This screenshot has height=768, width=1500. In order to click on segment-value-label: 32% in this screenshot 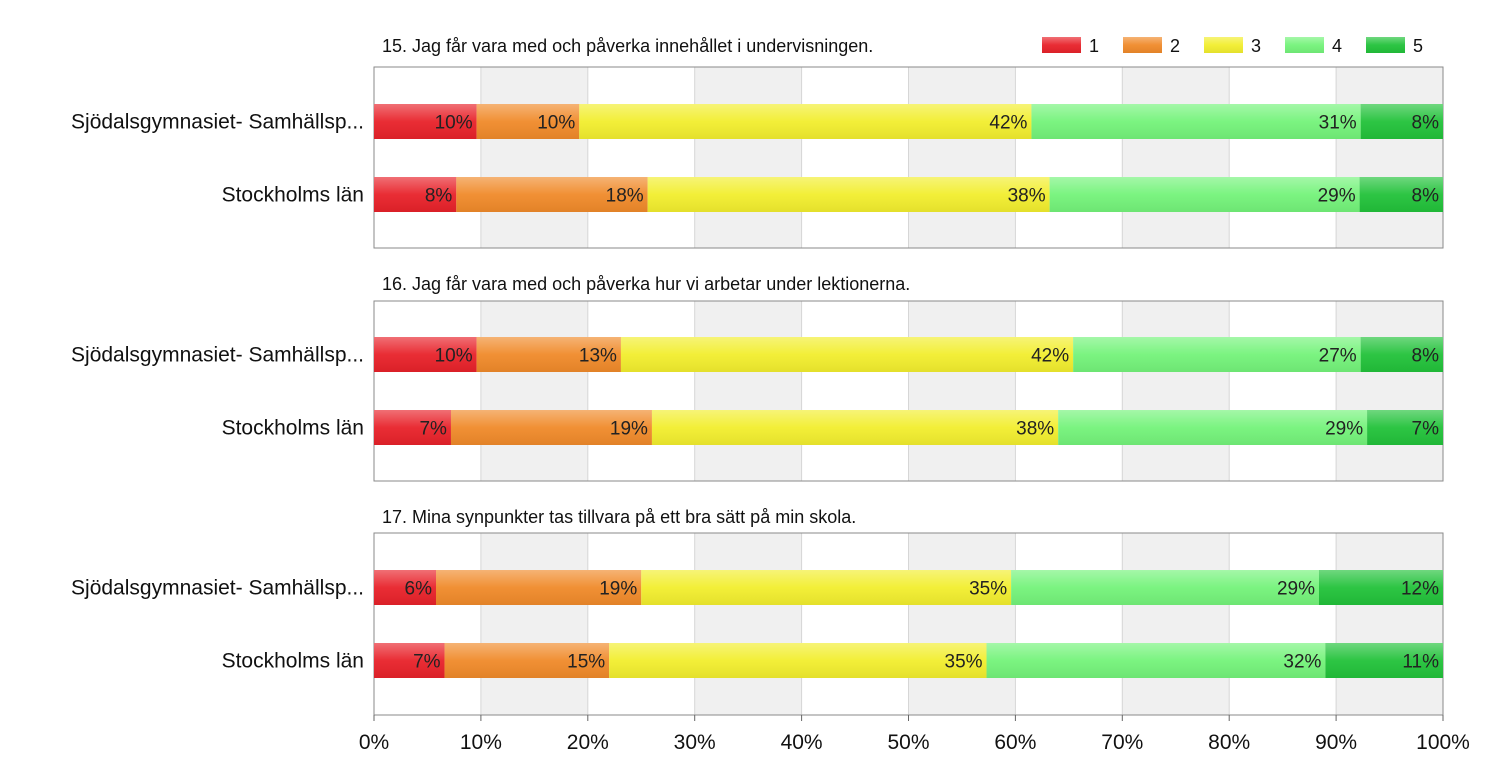, I will do `click(1302, 662)`.